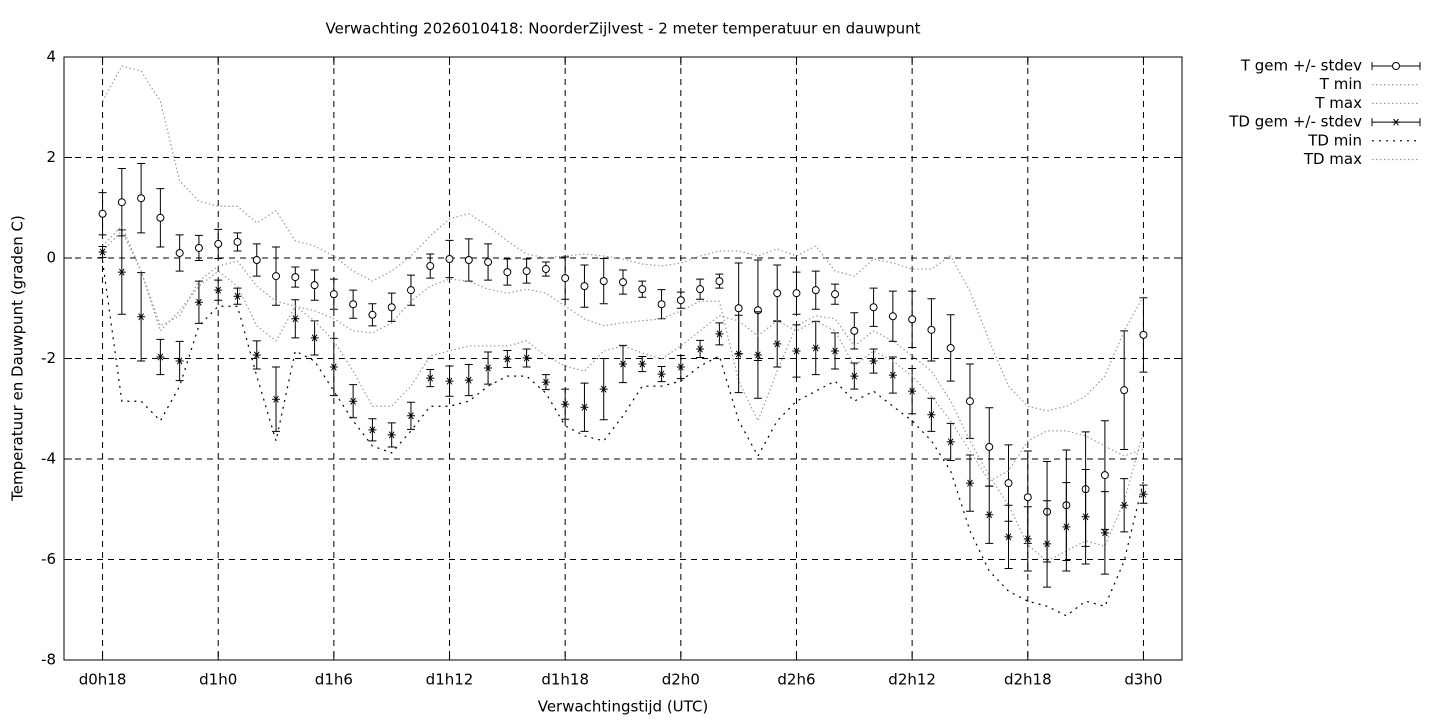  What do you see at coordinates (1334, 140) in the screenshot?
I see `legend-label: TD min` at bounding box center [1334, 140].